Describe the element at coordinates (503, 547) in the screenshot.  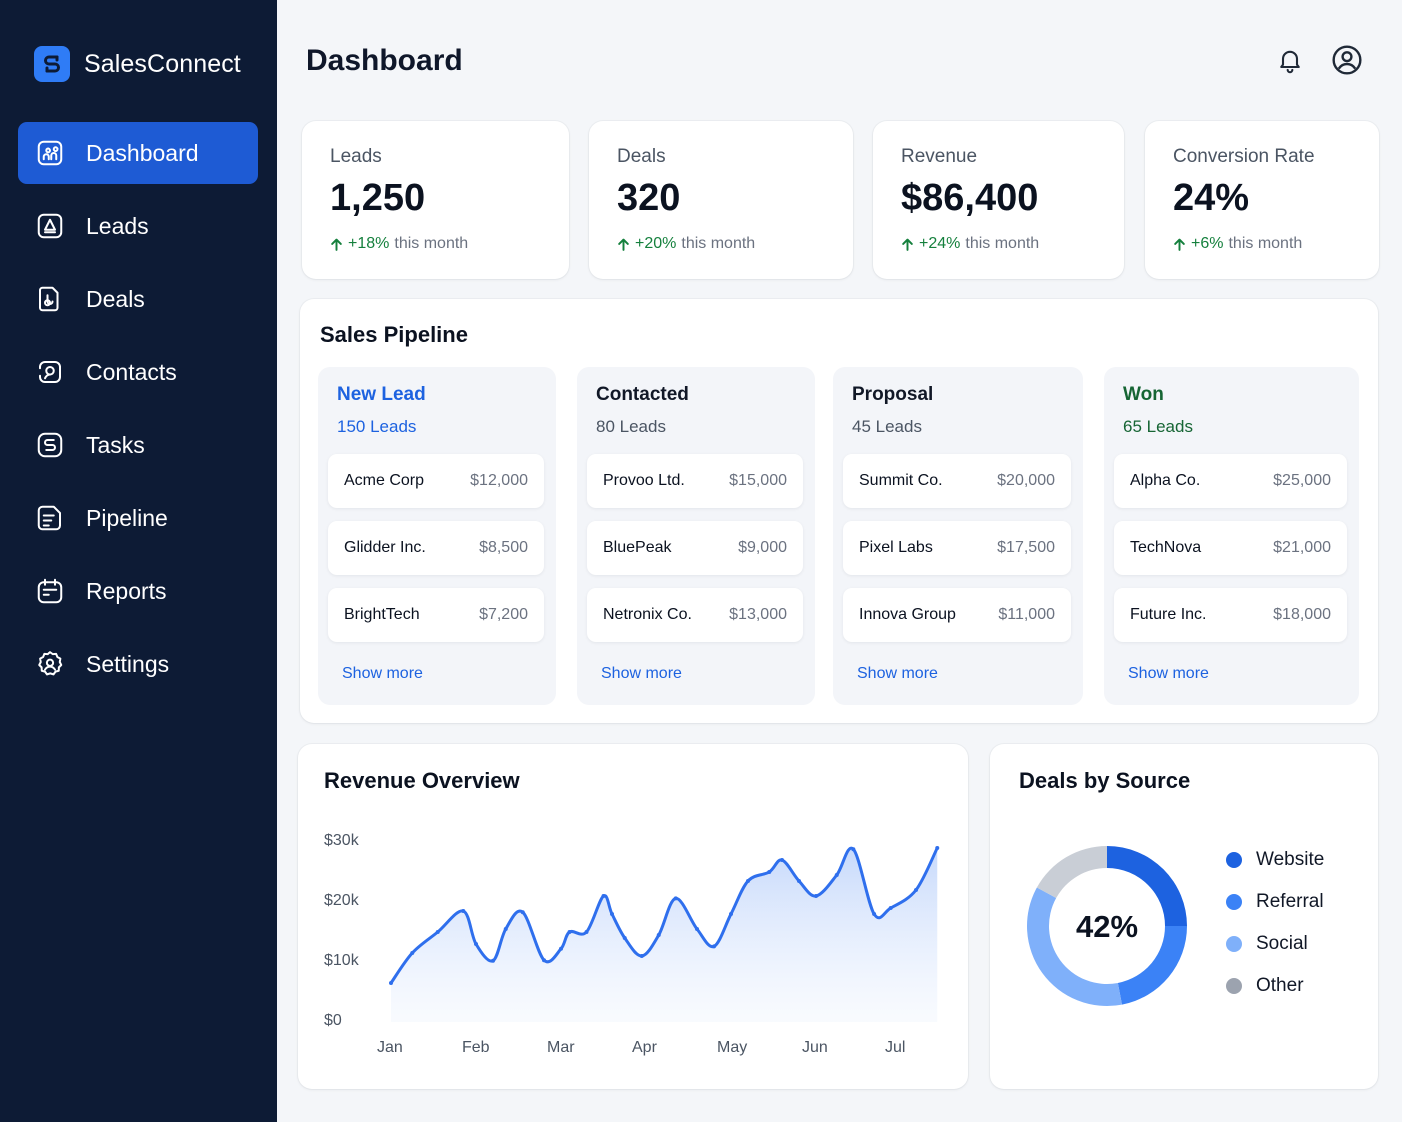
I see `deal-amount: $8,500` at that location.